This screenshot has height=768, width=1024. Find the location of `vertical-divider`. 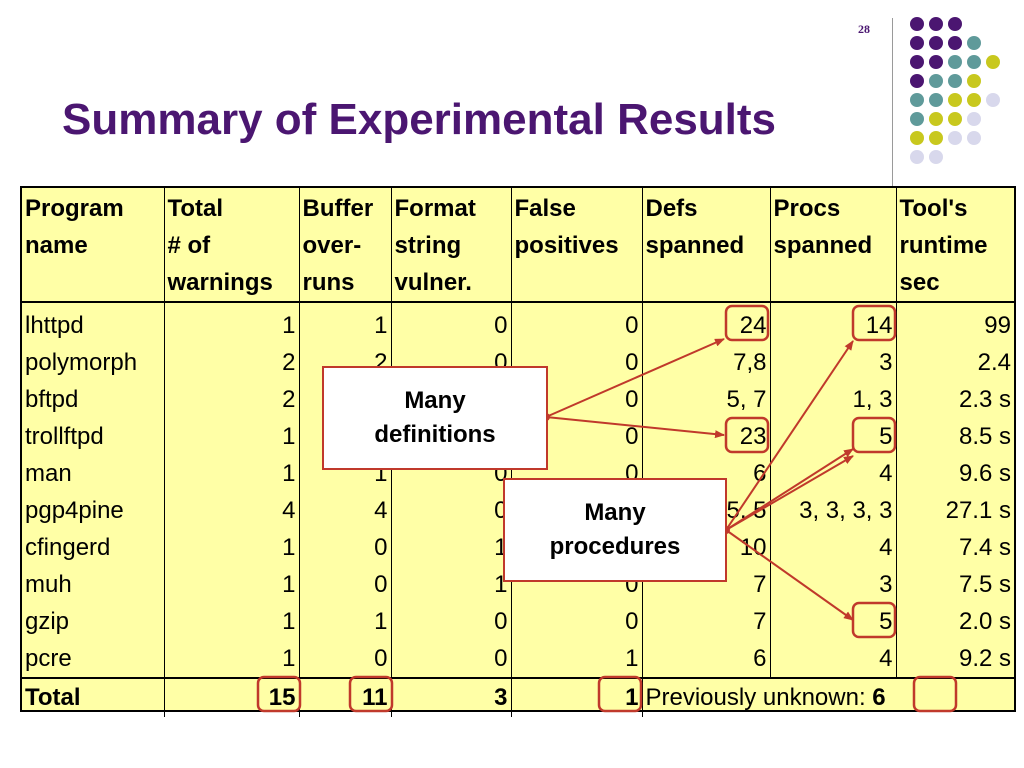

vertical-divider is located at coordinates (892, 102).